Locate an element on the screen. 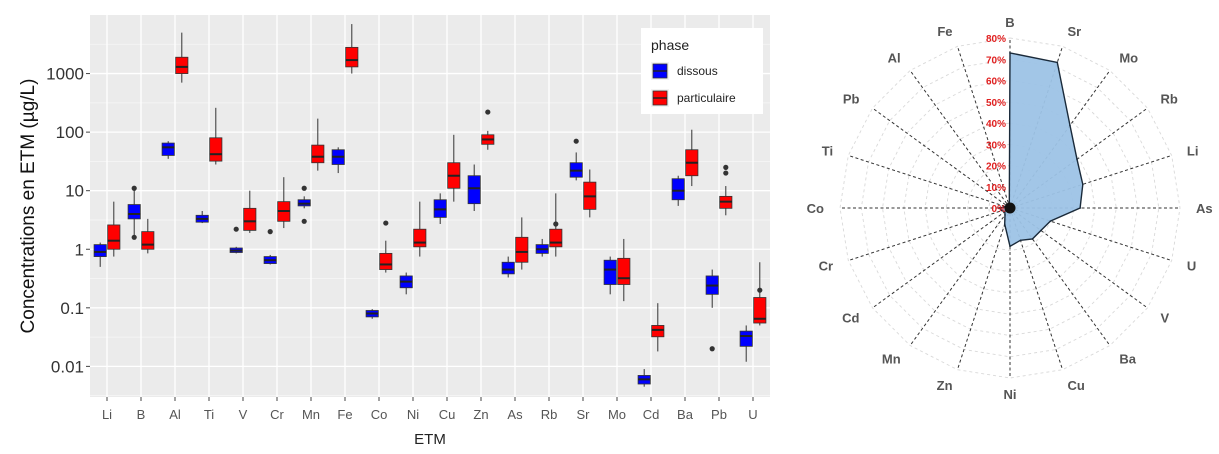 This screenshot has width=1219, height=454. box-particulaire-Al is located at coordinates (182, 57).